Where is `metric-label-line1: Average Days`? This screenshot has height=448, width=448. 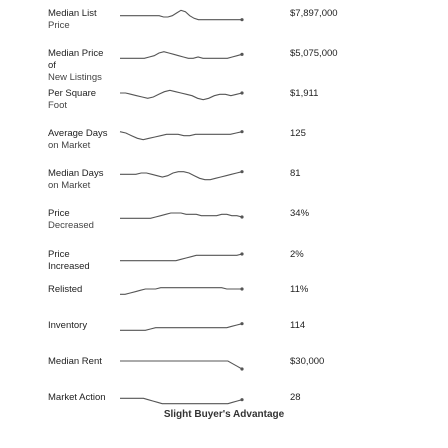 metric-label-line1: Average Days is located at coordinates (78, 133).